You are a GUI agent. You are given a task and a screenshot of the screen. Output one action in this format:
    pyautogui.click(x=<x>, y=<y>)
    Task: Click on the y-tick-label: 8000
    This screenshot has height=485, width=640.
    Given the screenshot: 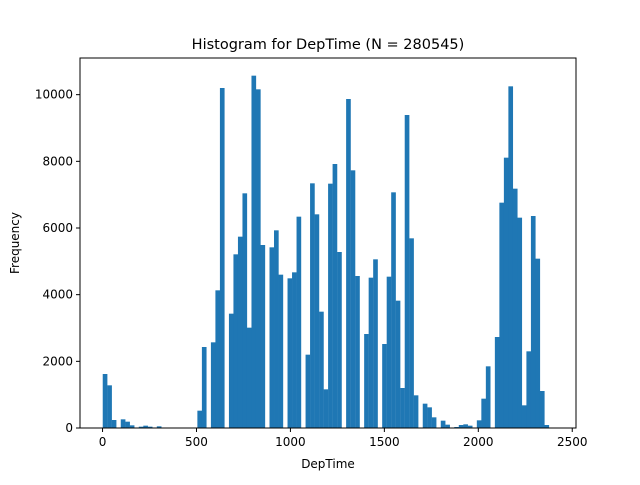 What is the action you would take?
    pyautogui.click(x=57, y=161)
    